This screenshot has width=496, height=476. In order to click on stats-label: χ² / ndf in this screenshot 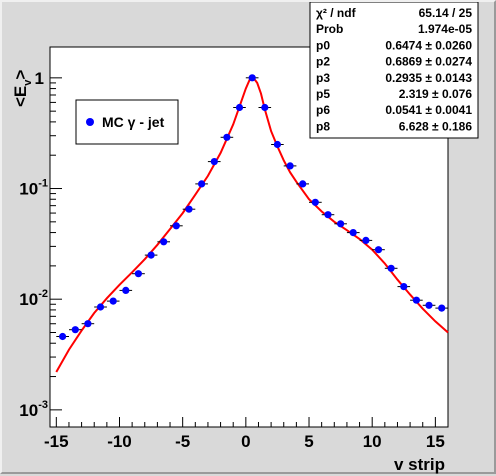, I will do `click(336, 13)`.